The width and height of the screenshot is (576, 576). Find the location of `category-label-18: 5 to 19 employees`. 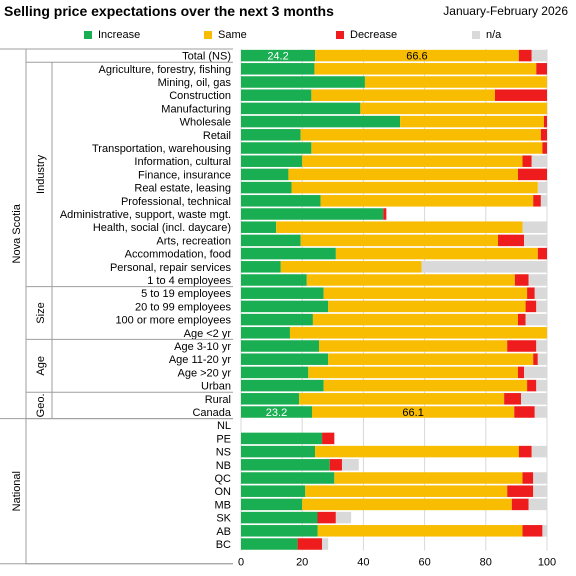

category-label-18: 5 to 19 employees is located at coordinates (186, 294).